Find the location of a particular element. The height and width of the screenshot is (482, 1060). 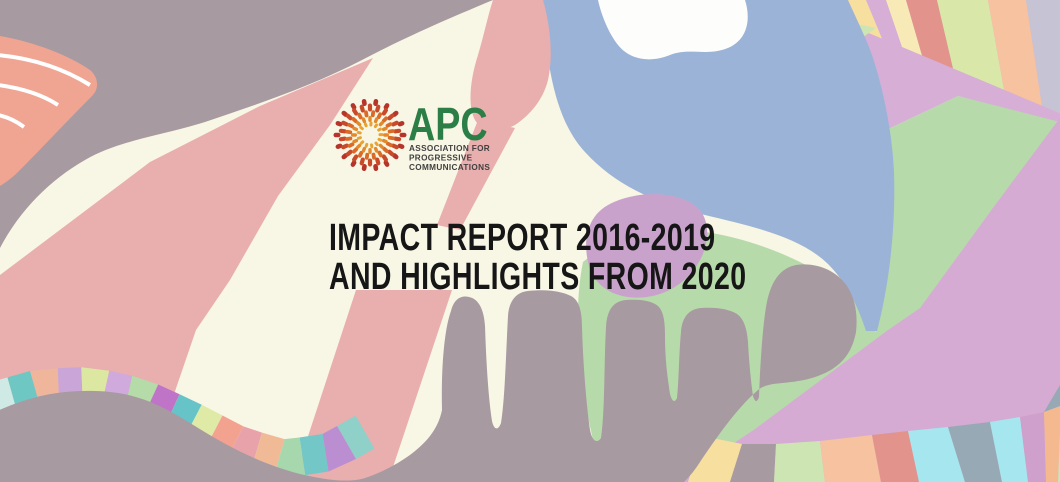

pink-bulge is located at coordinates (510, 65).